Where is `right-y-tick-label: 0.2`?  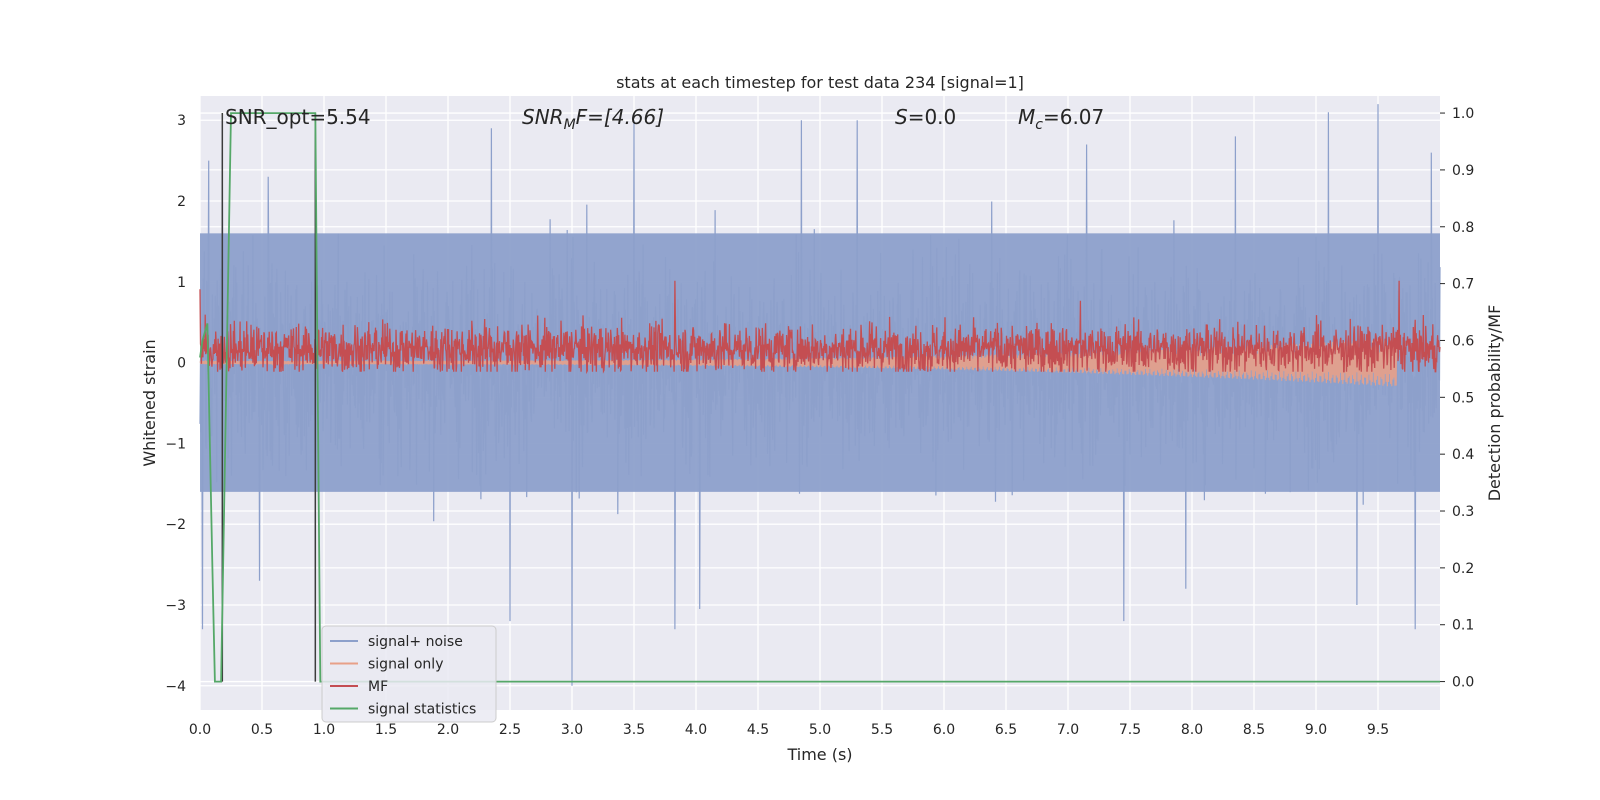 right-y-tick-label: 0.2 is located at coordinates (1463, 569).